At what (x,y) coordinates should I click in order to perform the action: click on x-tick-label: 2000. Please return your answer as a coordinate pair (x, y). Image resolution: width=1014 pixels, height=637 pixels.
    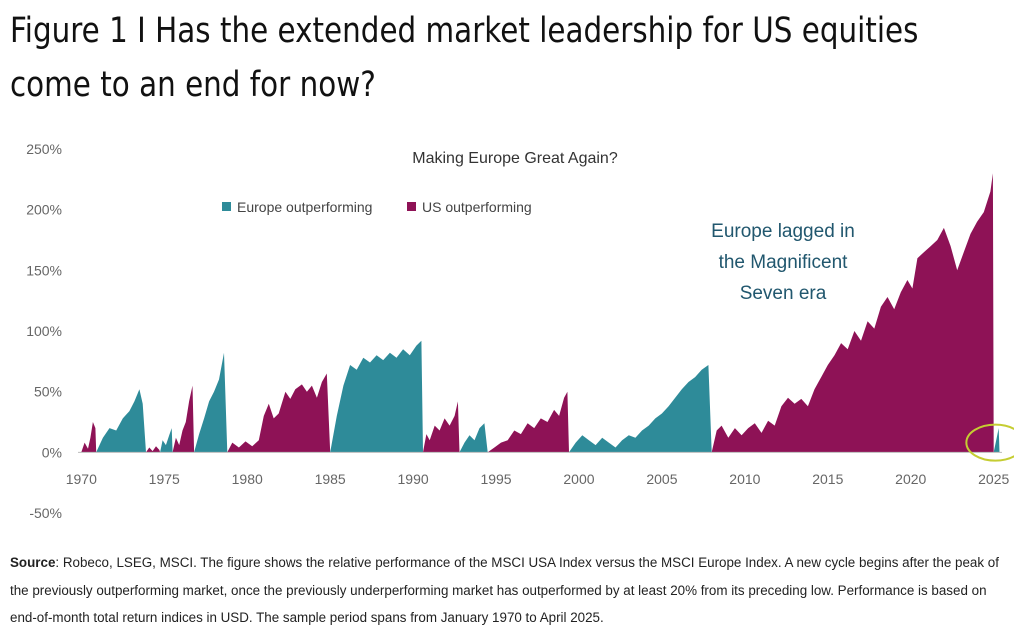
    Looking at the image, I should click on (578, 479).